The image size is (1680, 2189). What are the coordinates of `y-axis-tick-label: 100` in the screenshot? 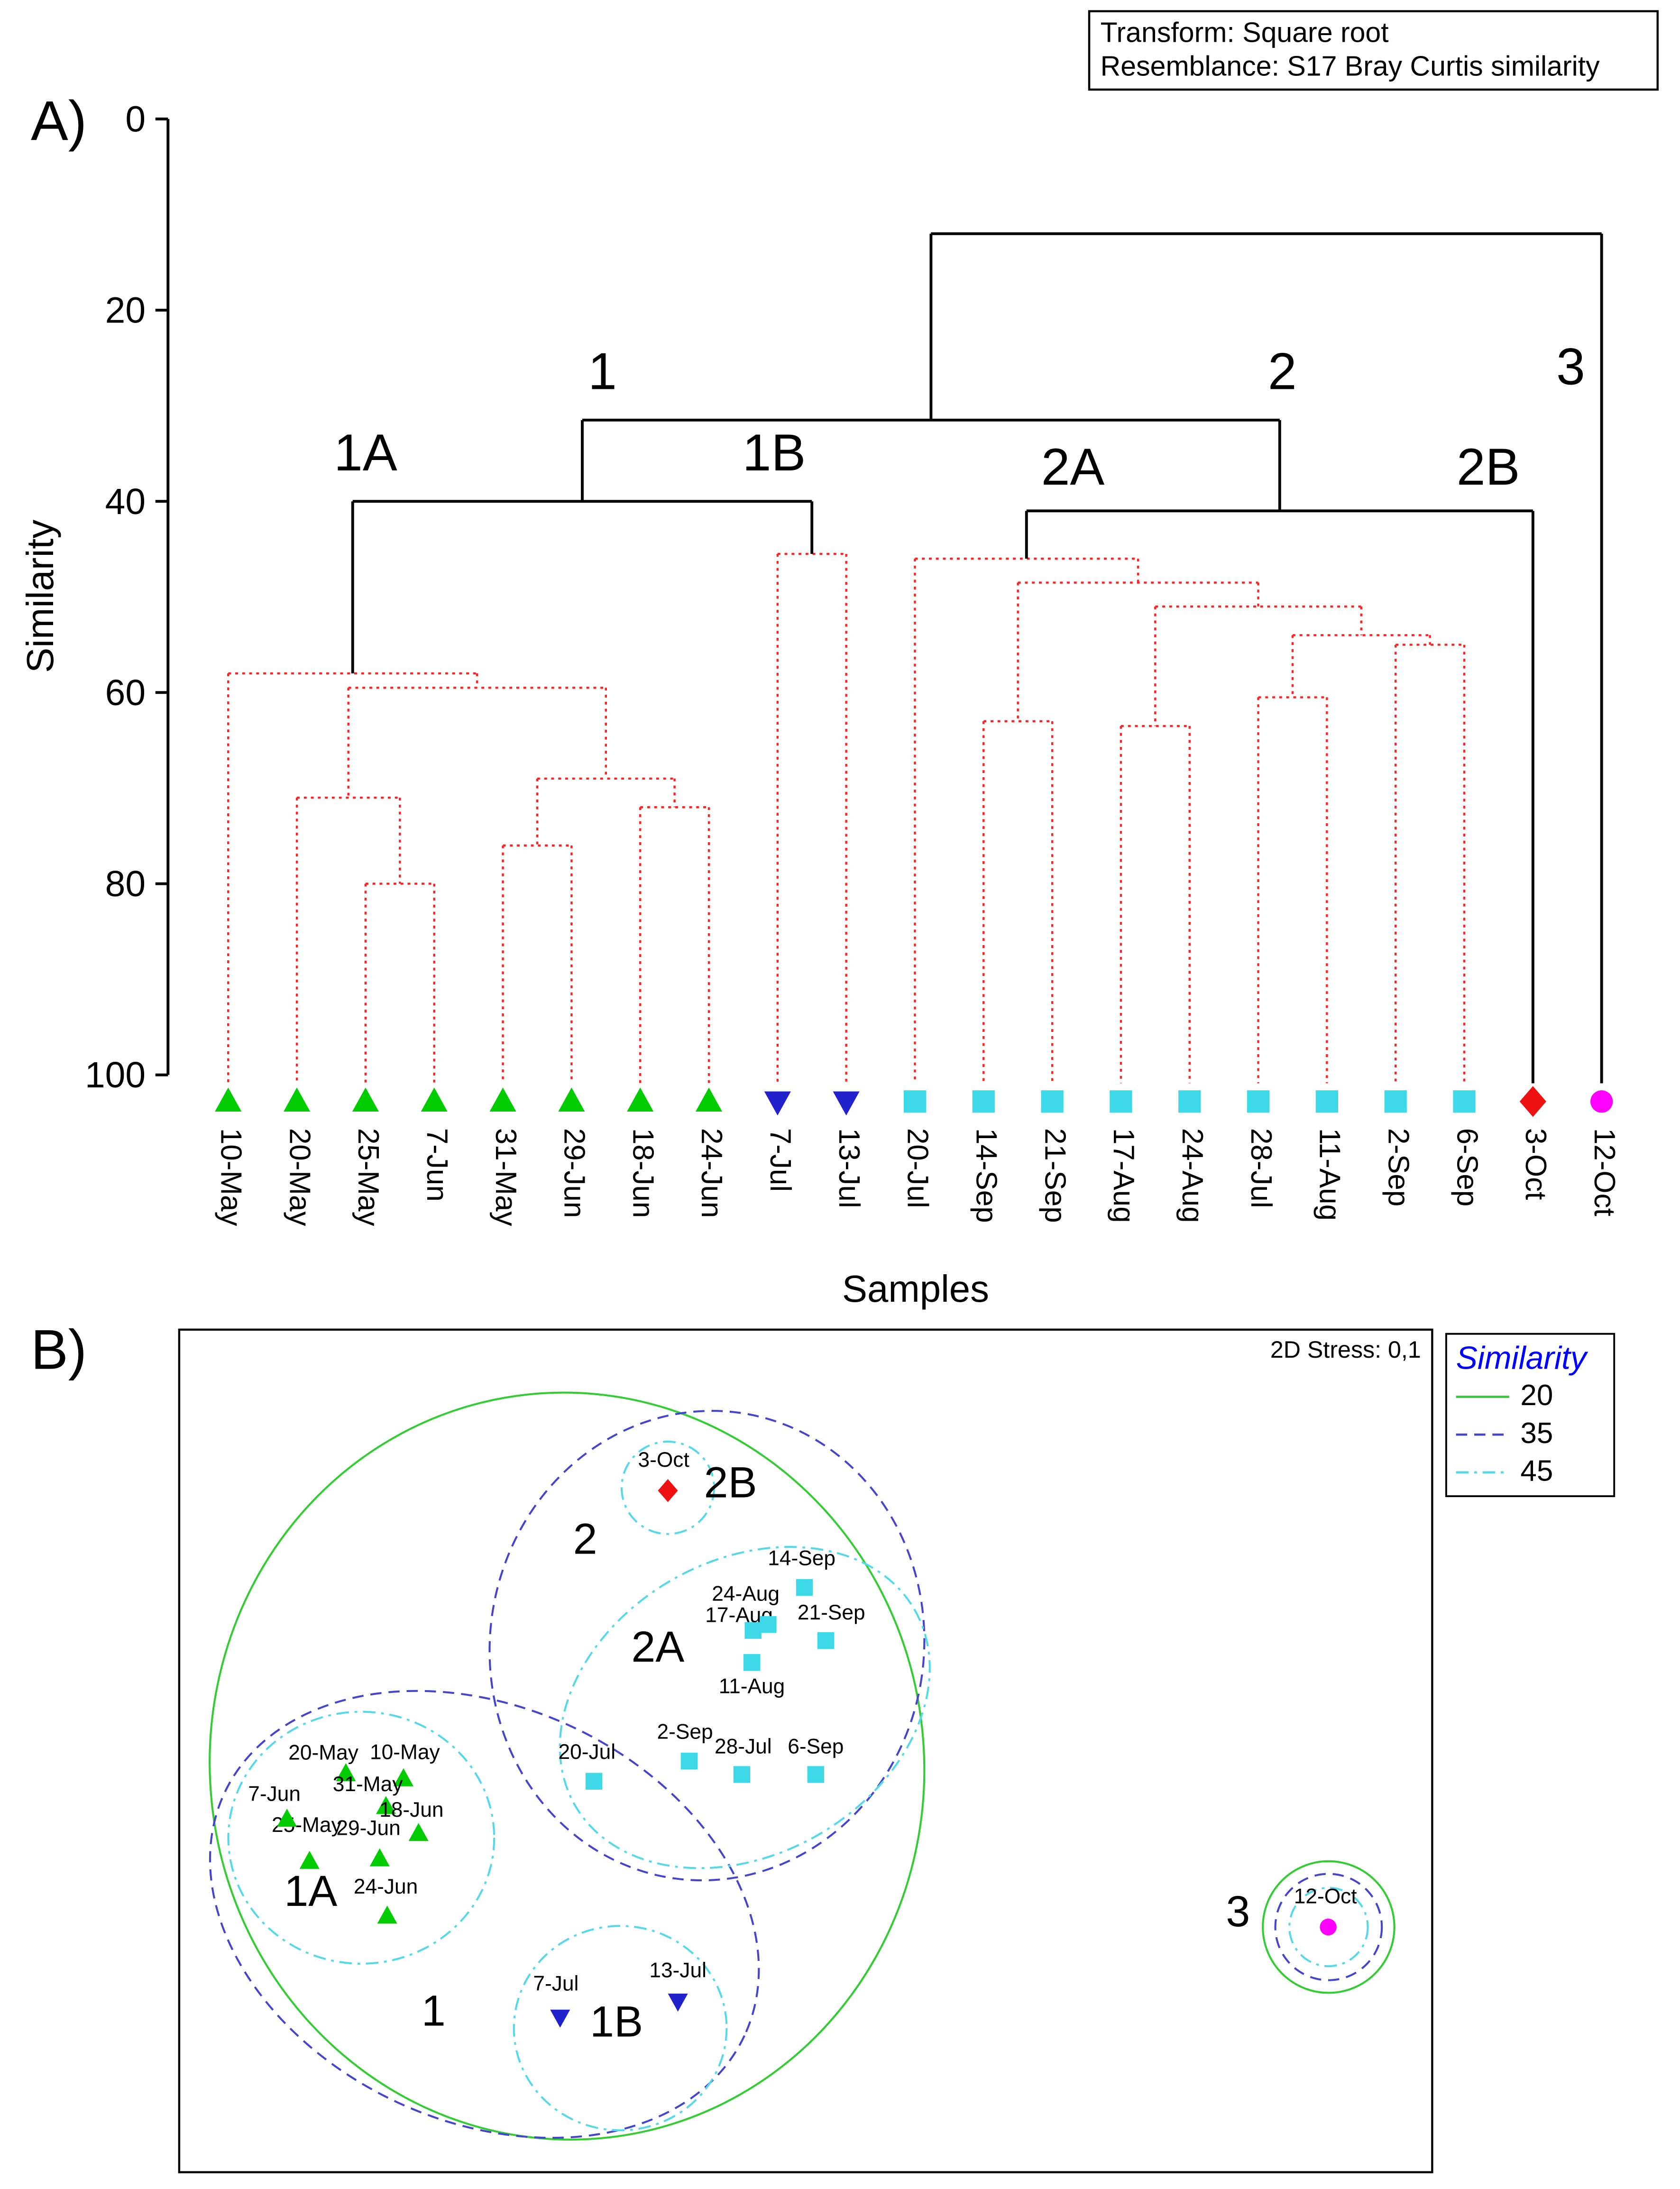 It's located at (115, 1075).